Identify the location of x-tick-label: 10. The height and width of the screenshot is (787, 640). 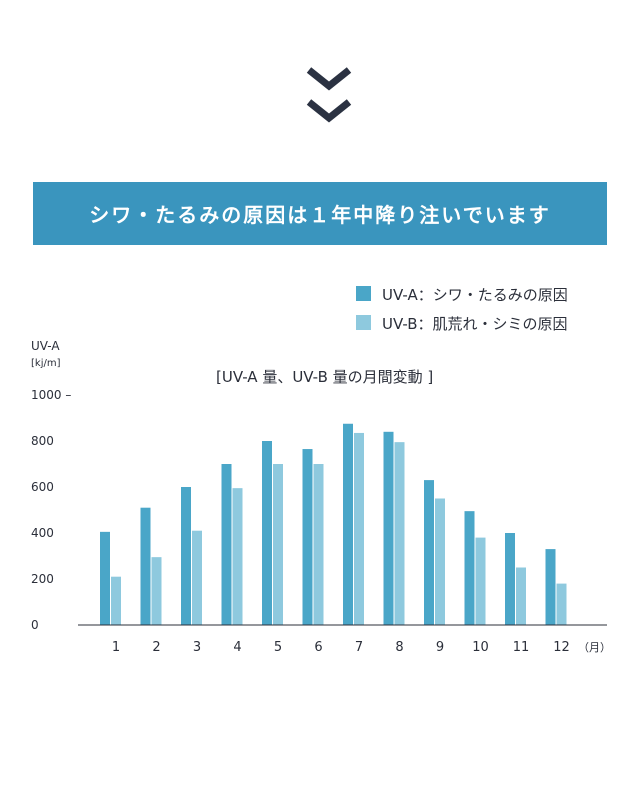
(480, 647).